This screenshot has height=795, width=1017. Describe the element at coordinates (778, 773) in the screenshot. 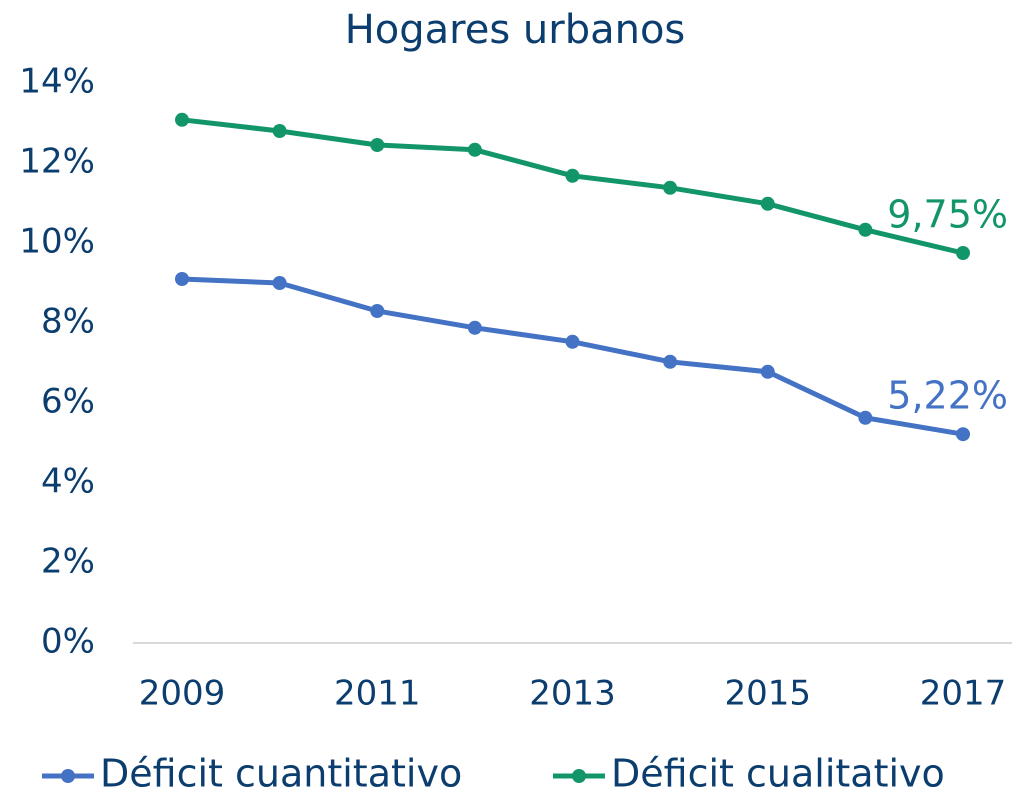

I see `legend-label: Déficit cualitativo` at that location.